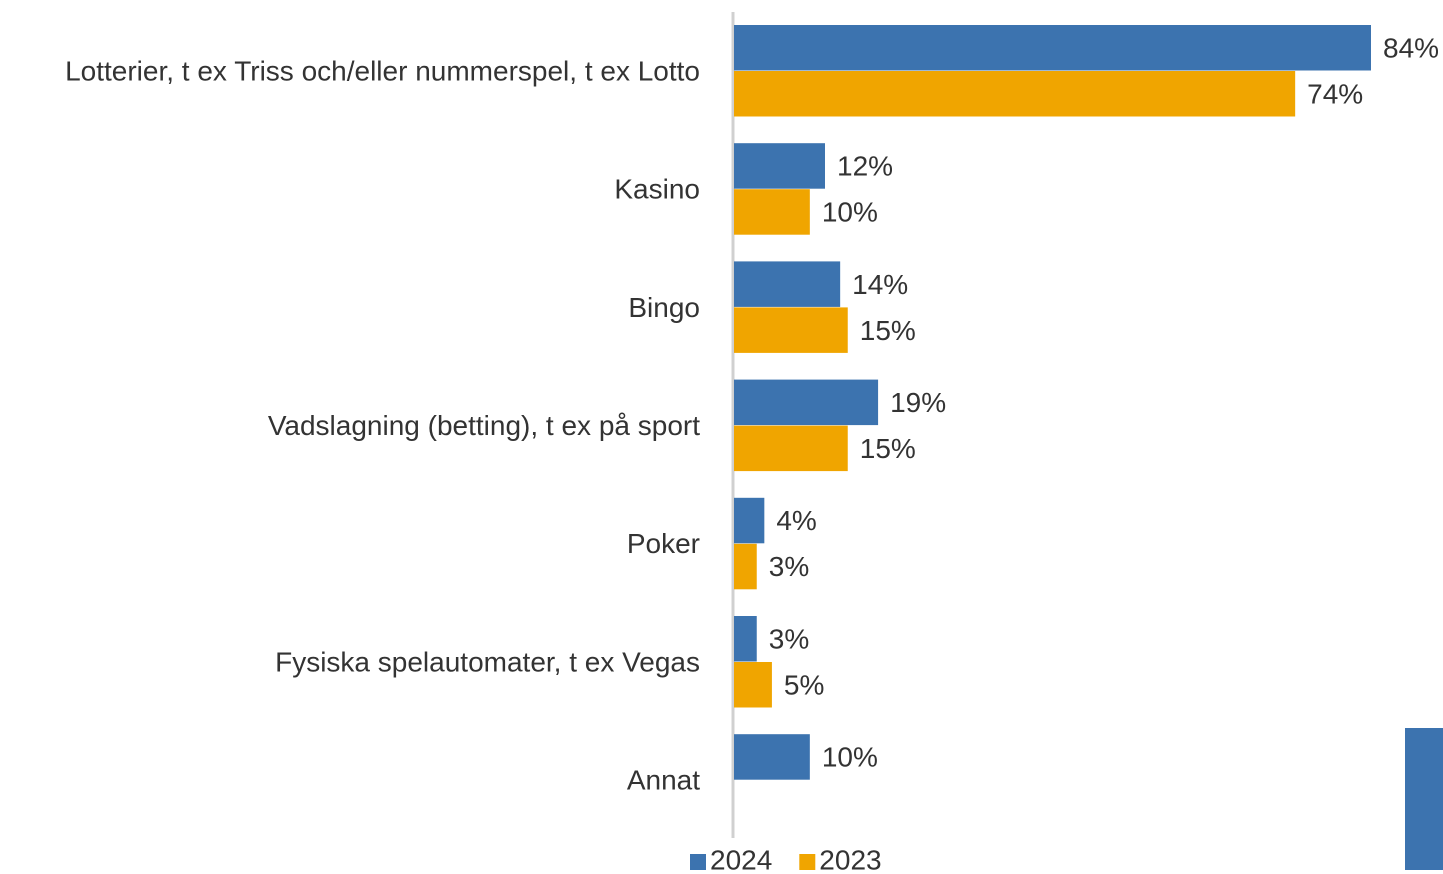 The image size is (1443, 874). Describe the element at coordinates (487, 661) in the screenshot. I see `category-label: Fysiska spelautomater, t ex Vegas` at that location.